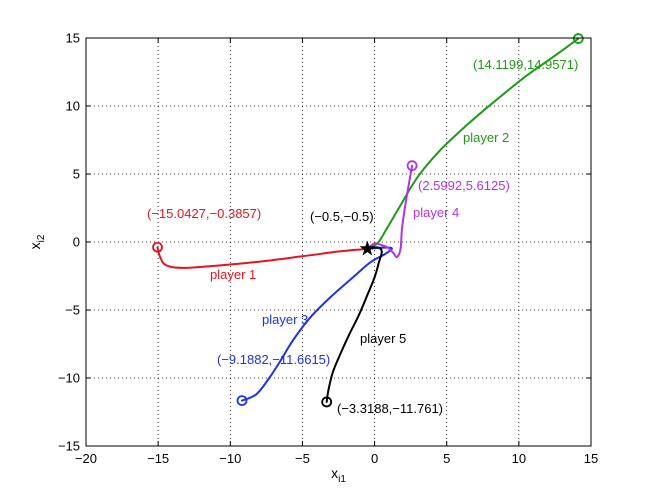 Image resolution: width=654 pixels, height=502 pixels. Describe the element at coordinates (86, 458) in the screenshot. I see `x-tick-label: −20` at that location.